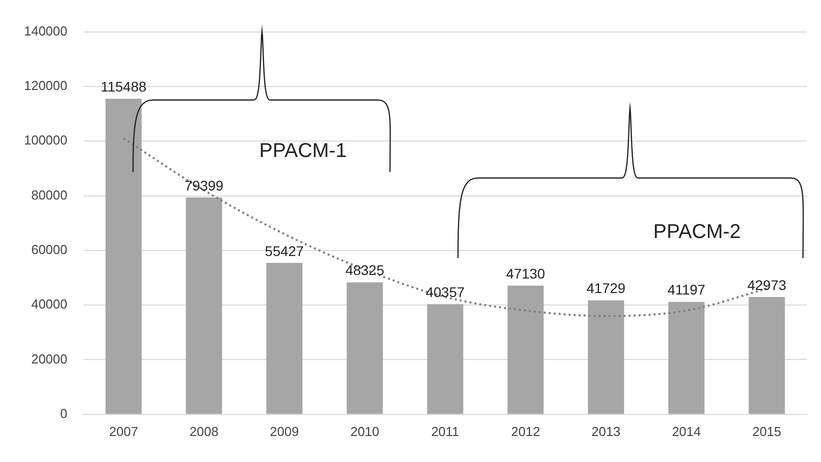 The width and height of the screenshot is (821, 462). What do you see at coordinates (46, 86) in the screenshot?
I see `y-tick-label: 120000` at bounding box center [46, 86].